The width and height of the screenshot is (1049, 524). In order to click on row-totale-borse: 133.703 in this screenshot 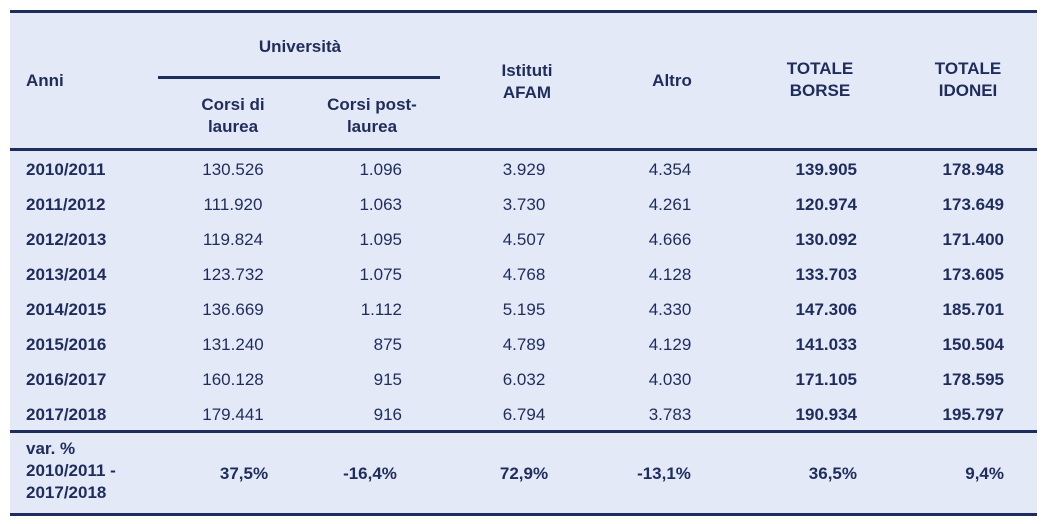, I will do `click(826, 274)`.